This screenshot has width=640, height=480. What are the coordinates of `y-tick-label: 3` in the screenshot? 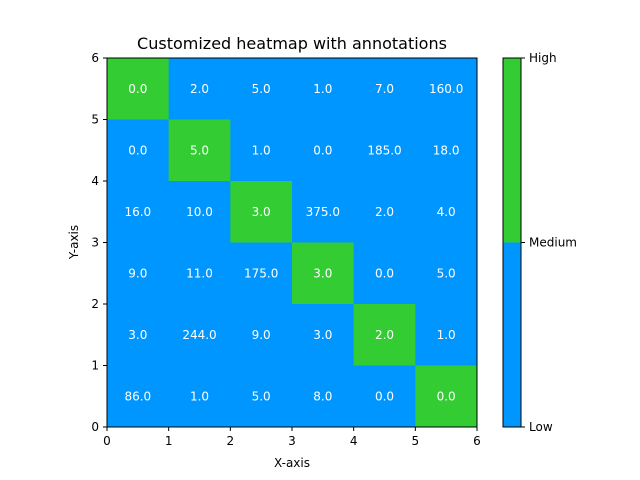 It's located at (95, 243).